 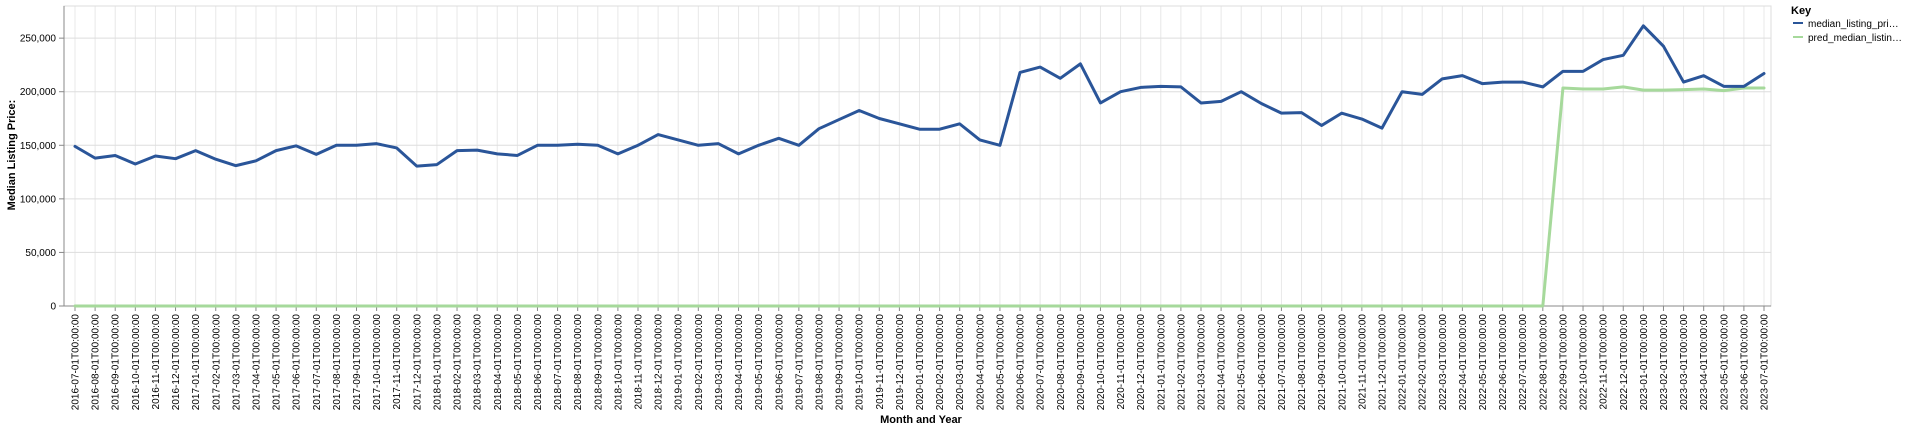 I want to click on x-tick-label: 2021-09-01T00:00:00, so click(x=1322, y=362).